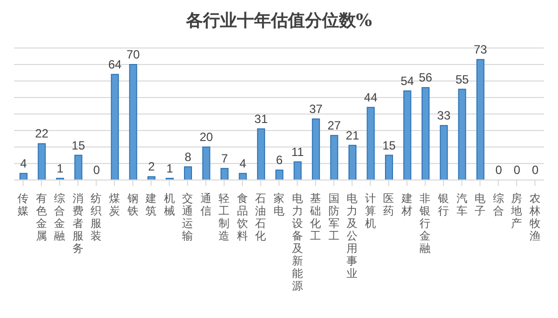 The image size is (558, 318). I want to click on x-tick-label: 计算机, so click(370, 211).